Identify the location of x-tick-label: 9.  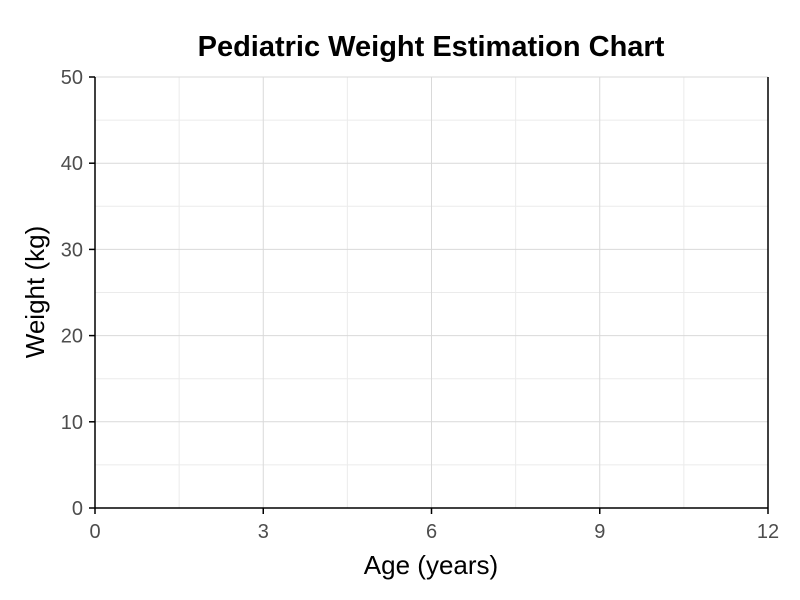
(599, 532).